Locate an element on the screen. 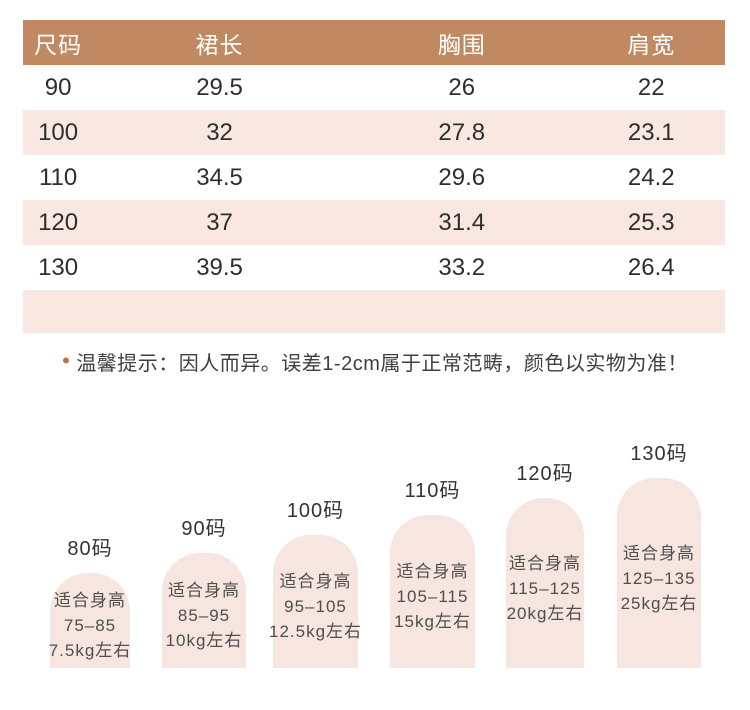 Image resolution: width=750 pixels, height=710 pixels. cell-skirt: 39.5 is located at coordinates (219, 267).